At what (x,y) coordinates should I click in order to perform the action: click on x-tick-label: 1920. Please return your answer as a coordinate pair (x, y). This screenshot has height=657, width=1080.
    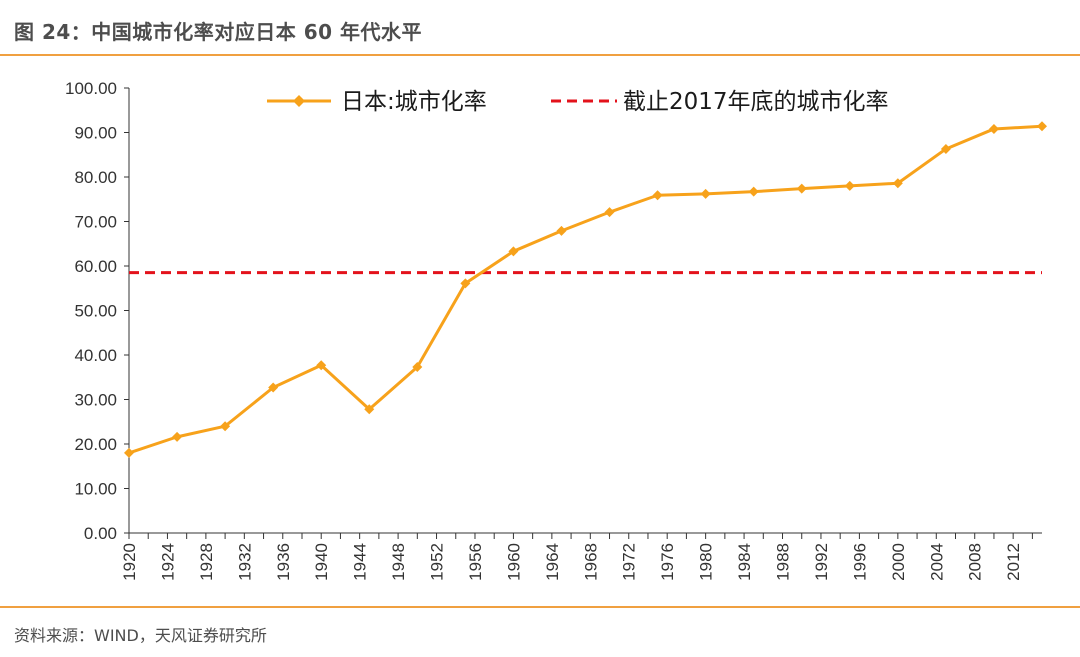
    Looking at the image, I should click on (129, 562).